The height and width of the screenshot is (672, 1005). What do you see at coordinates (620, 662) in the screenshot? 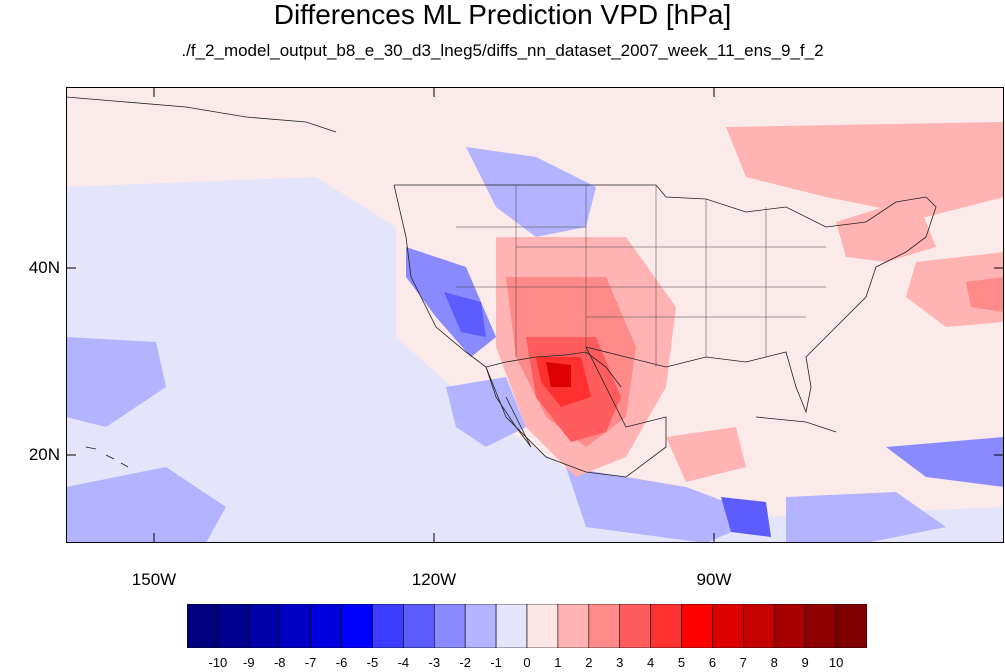
I see `colorbar-tick-label: 3` at bounding box center [620, 662].